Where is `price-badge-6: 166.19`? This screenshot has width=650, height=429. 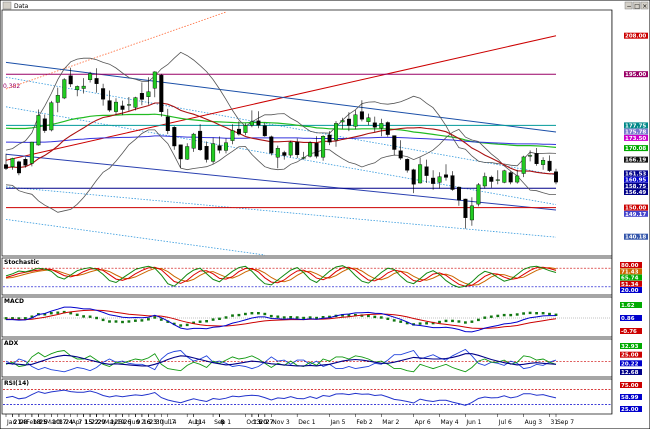 price-badge-6: 166.19 is located at coordinates (636, 160).